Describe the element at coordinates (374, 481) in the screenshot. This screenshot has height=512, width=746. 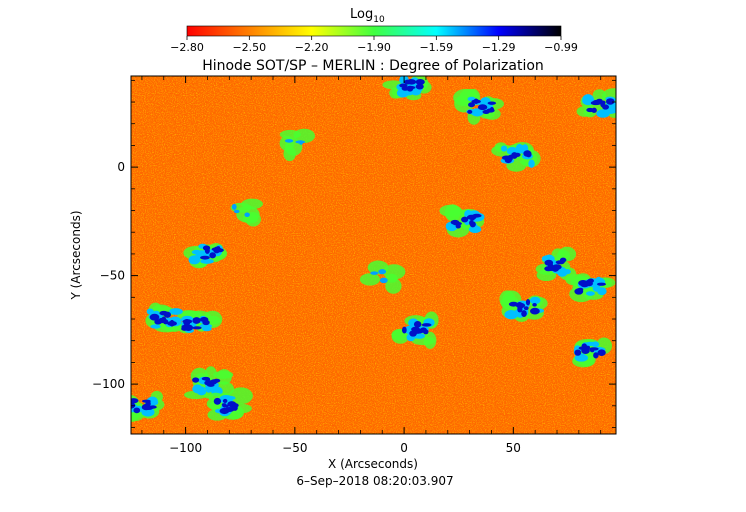
I see `timestamp: 6–Sep–2018 08:20:03.907` at that location.